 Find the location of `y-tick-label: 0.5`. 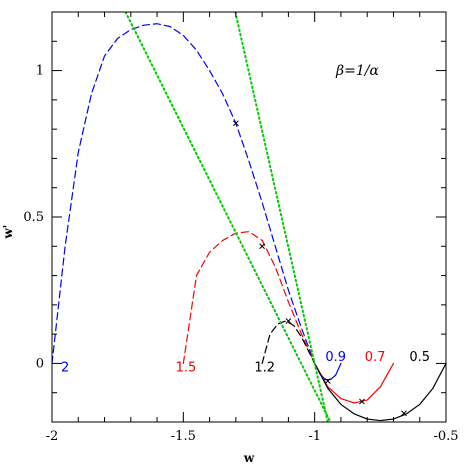

y-tick-label: 0.5 is located at coordinates (33, 217).